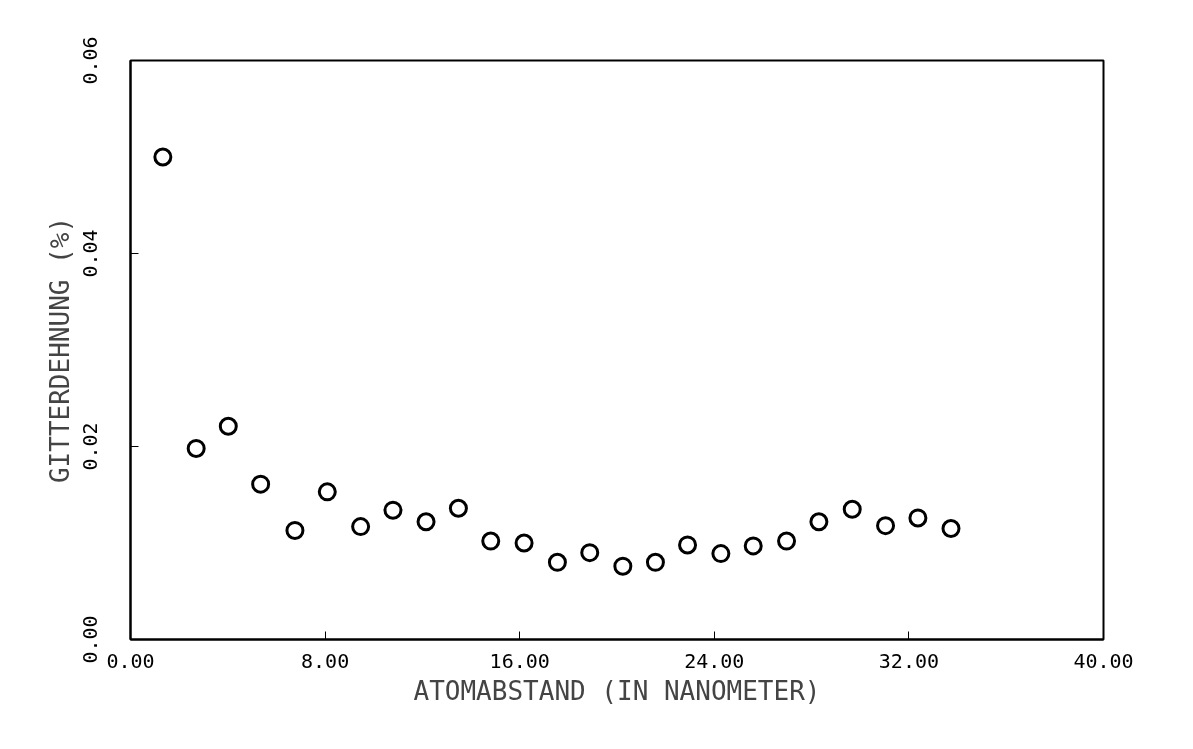 The width and height of the screenshot is (1193, 749). I want to click on x-tick-label: 24.00, so click(714, 660).